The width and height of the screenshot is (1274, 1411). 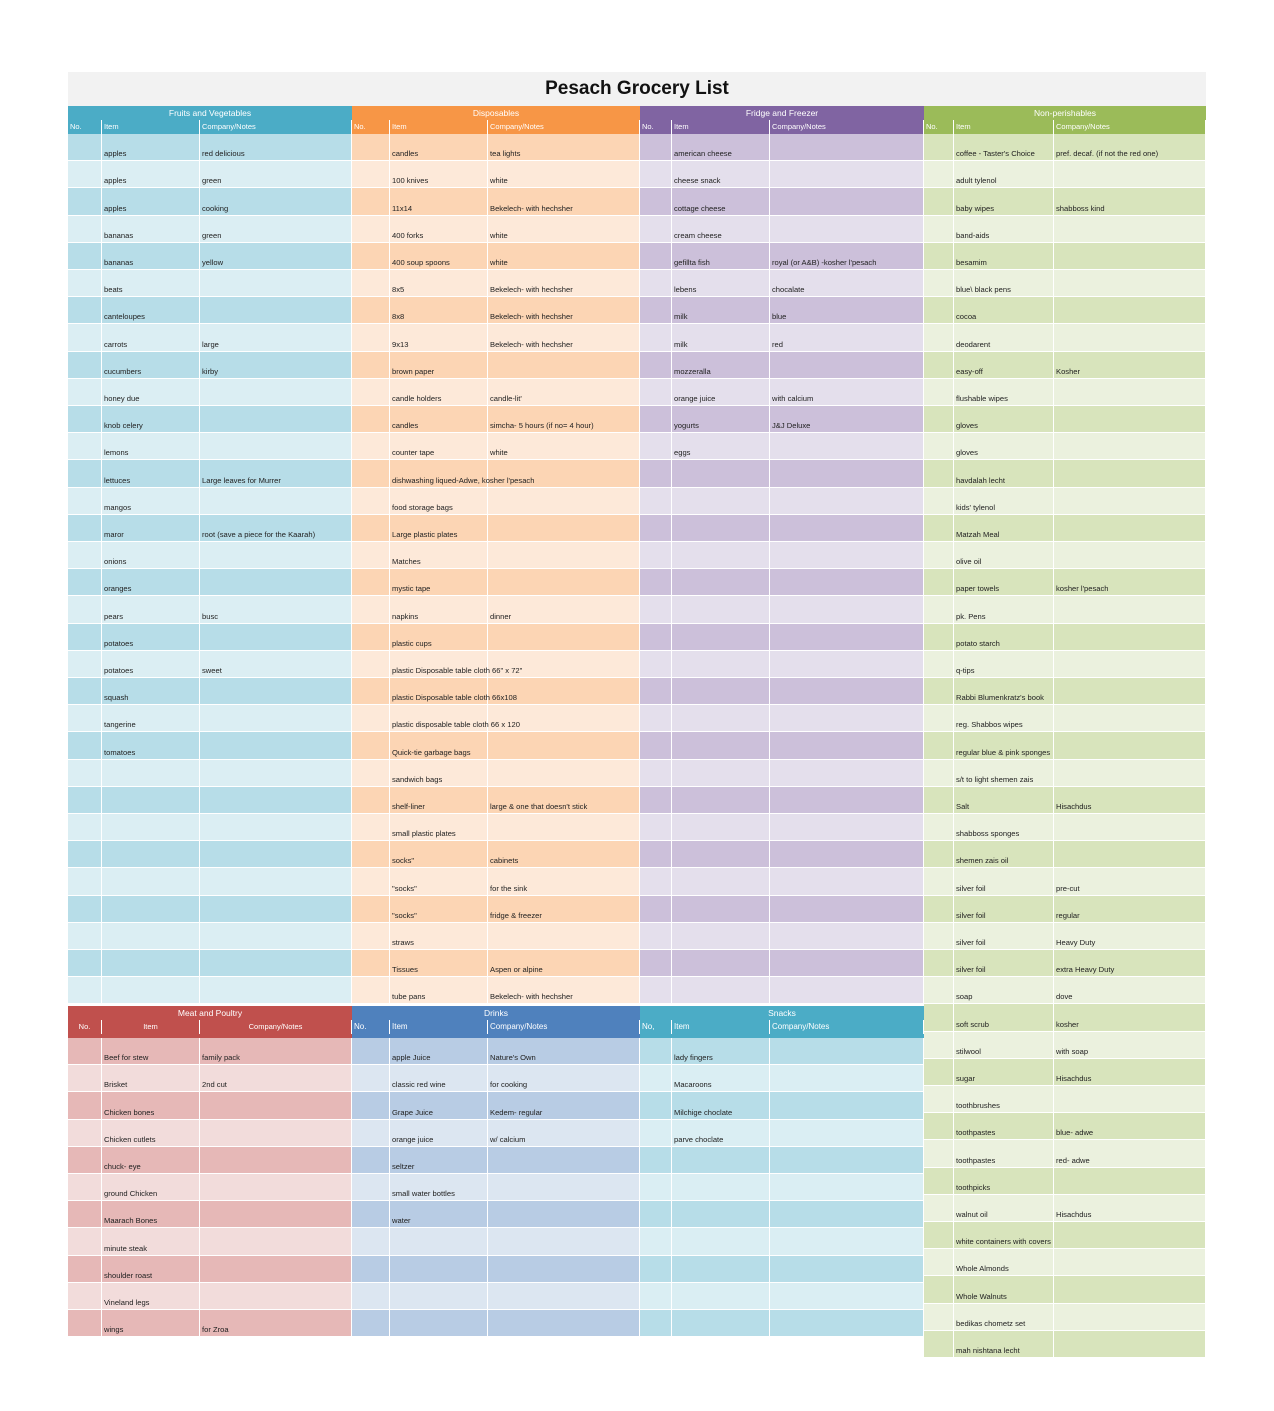 What do you see at coordinates (496, 501) in the screenshot?
I see `list-row: food storage bags` at bounding box center [496, 501].